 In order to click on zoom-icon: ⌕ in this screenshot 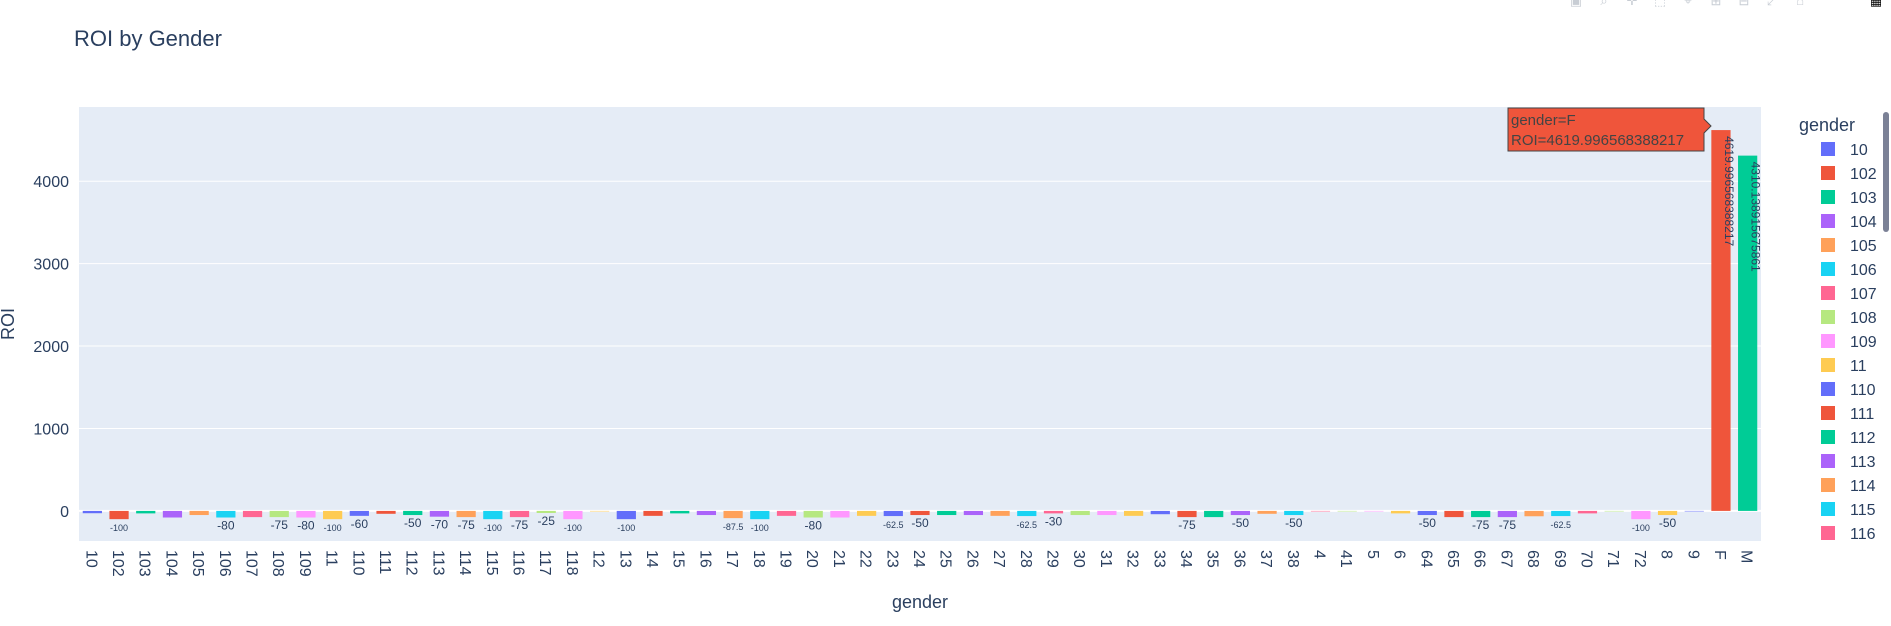, I will do `click(1604, 4)`.